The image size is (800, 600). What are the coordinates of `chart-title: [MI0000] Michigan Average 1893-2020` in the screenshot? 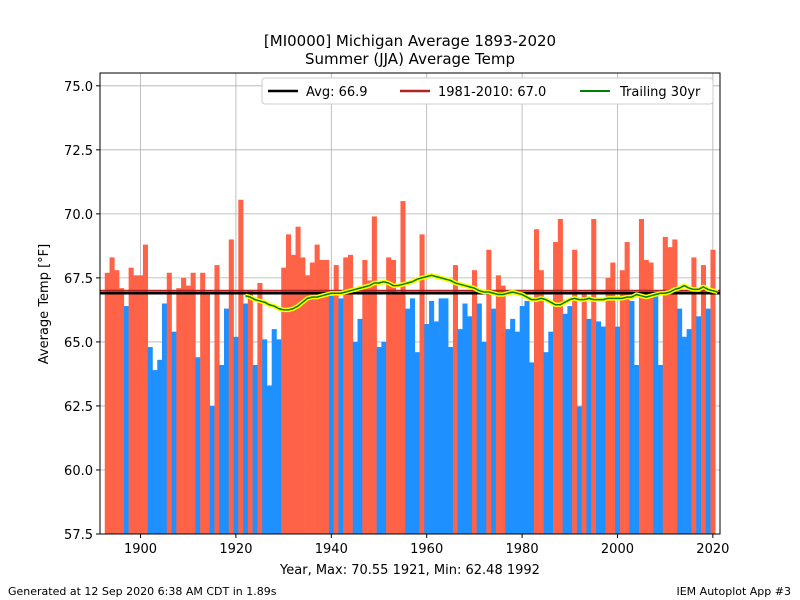 It's located at (410, 41).